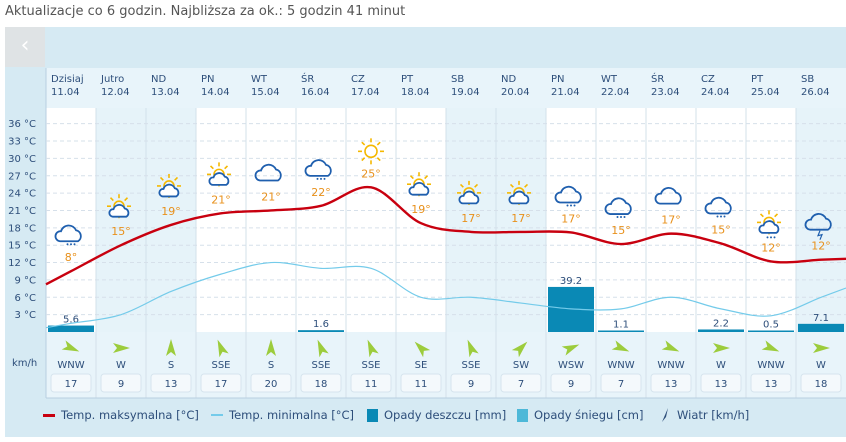  What do you see at coordinates (815, 92) in the screenshot?
I see `day-date: 26.04` at bounding box center [815, 92].